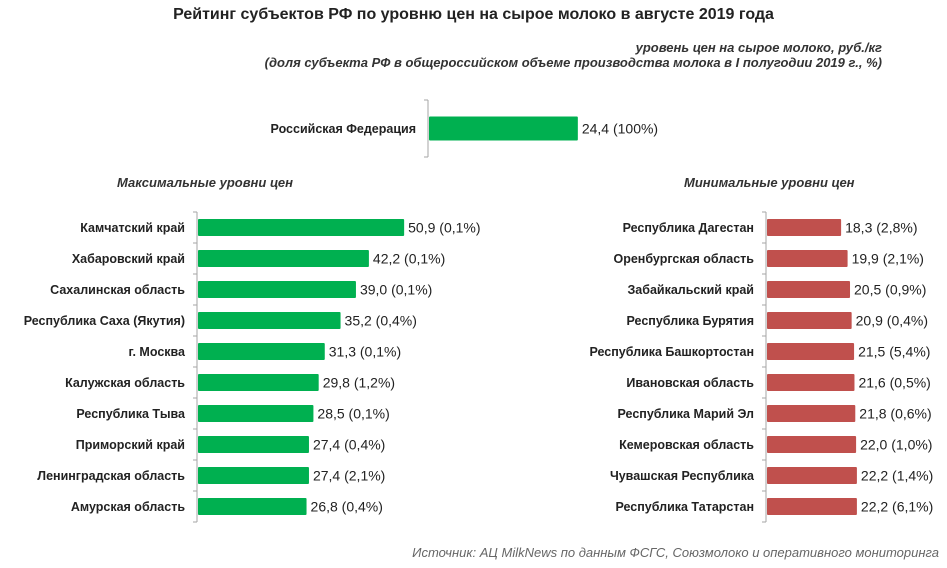 This screenshot has width=947, height=568. Describe the element at coordinates (890, 290) in the screenshot. I see `min-data-label: 20,5 (0,9%)` at that location.